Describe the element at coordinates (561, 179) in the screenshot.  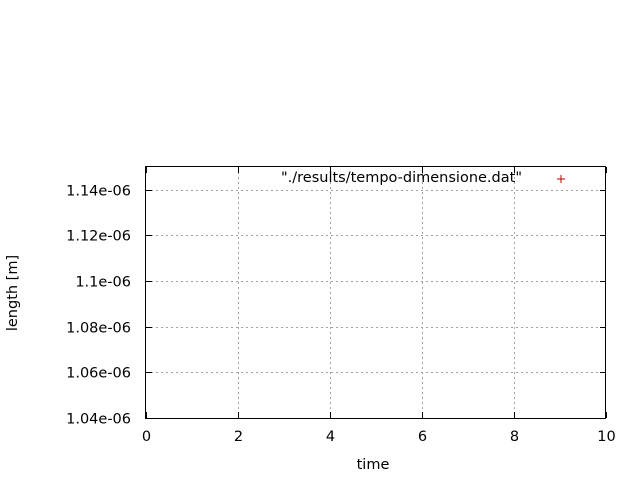
I see `legend-marker` at that location.